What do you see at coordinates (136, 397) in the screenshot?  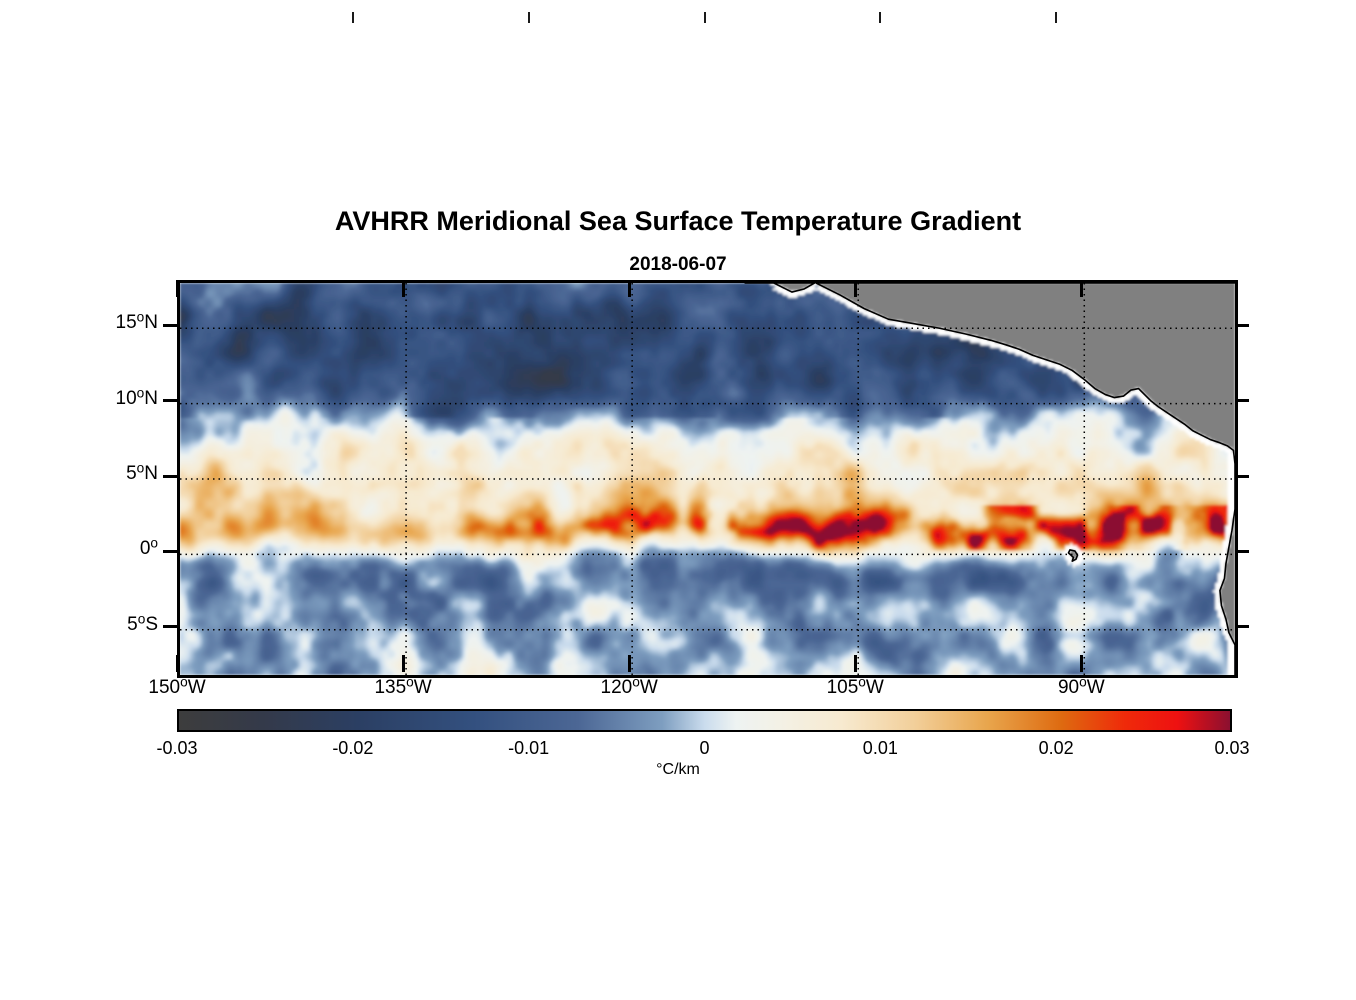 I see `y-tick-label: 10oN` at bounding box center [136, 397].